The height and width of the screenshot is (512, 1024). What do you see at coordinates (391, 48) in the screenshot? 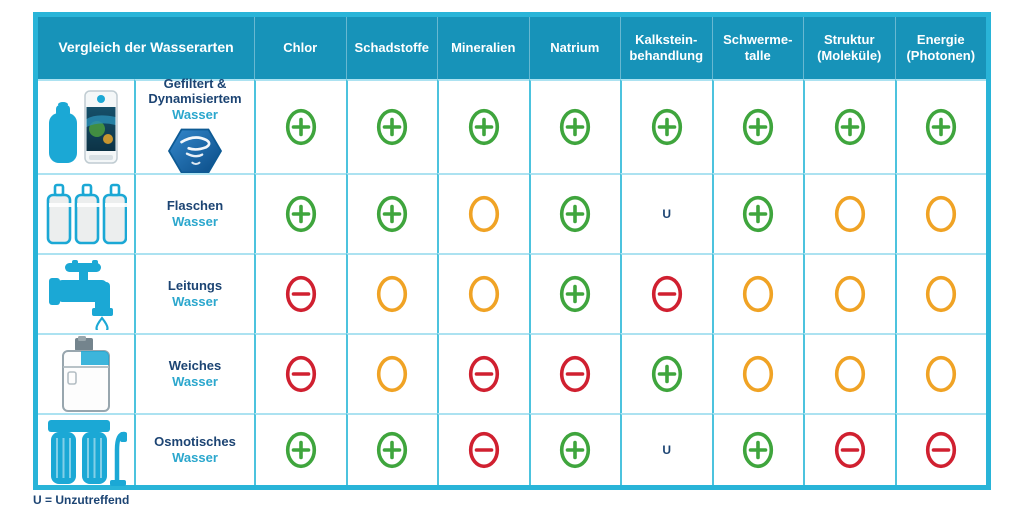
I see `header-col-schadstoffe: Schadstoffe` at bounding box center [391, 48].